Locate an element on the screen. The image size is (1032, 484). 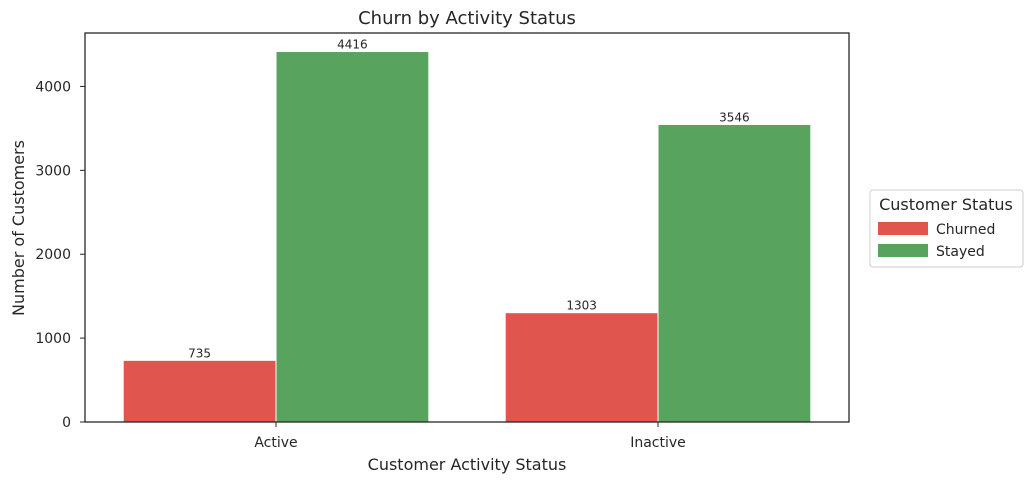
y-tick-label: 0 is located at coordinates (66, 423).